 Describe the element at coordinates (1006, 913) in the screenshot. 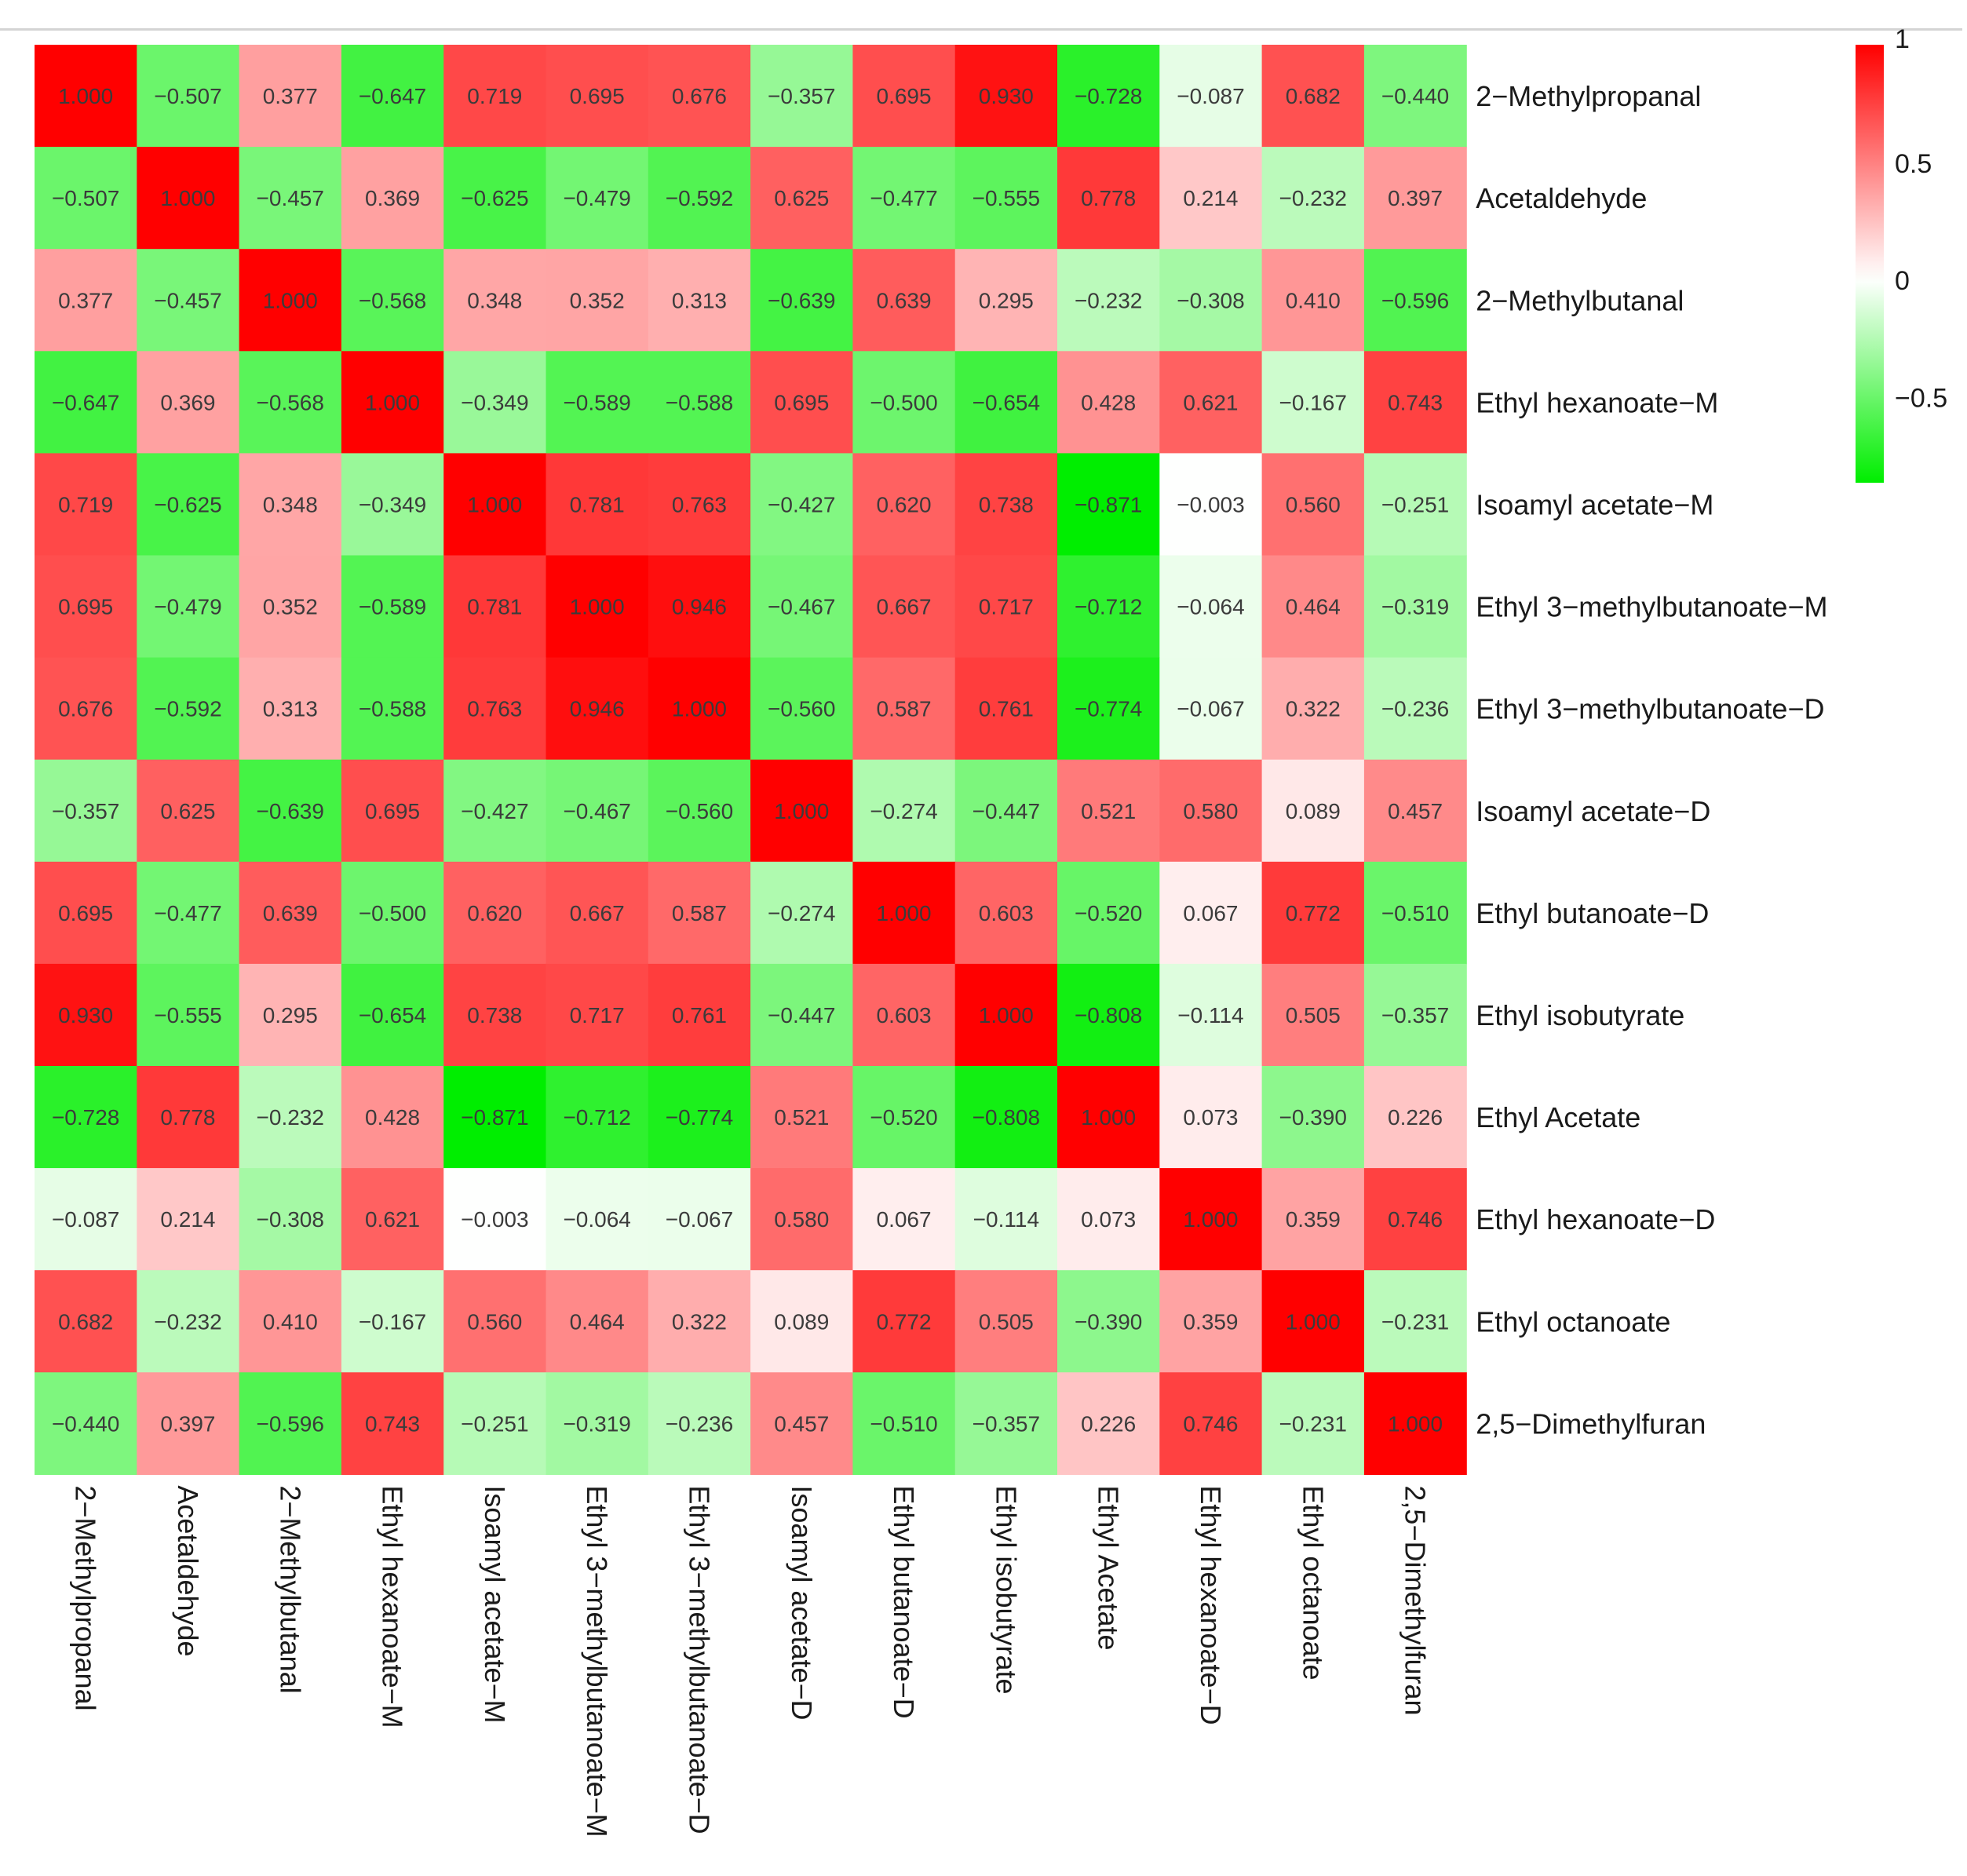

I see `cell-value-label: 0.603` at that location.